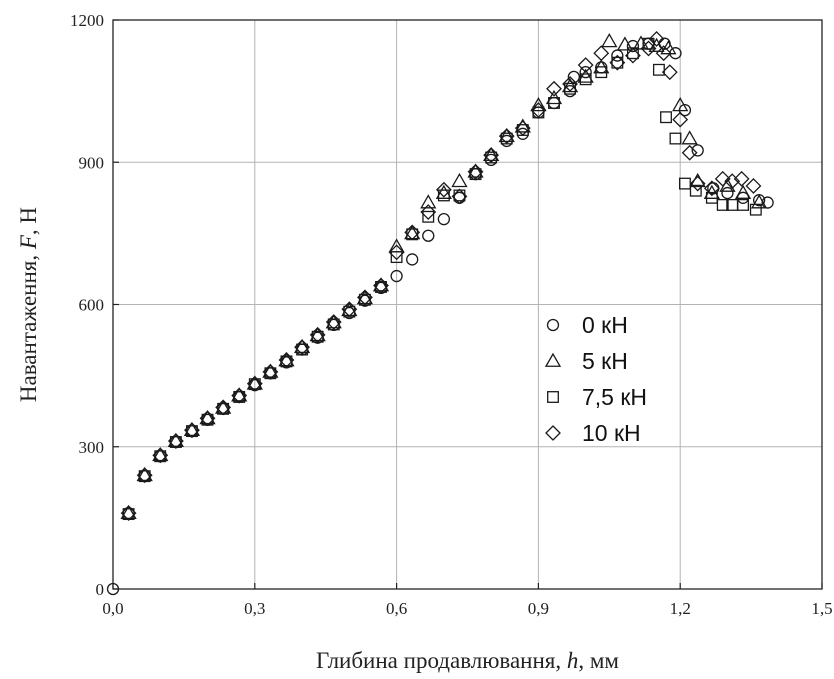 This screenshot has height=679, width=834. Describe the element at coordinates (467, 660) in the screenshot. I see `x-axis-title: Глибина продавлювання, h, мм` at that location.